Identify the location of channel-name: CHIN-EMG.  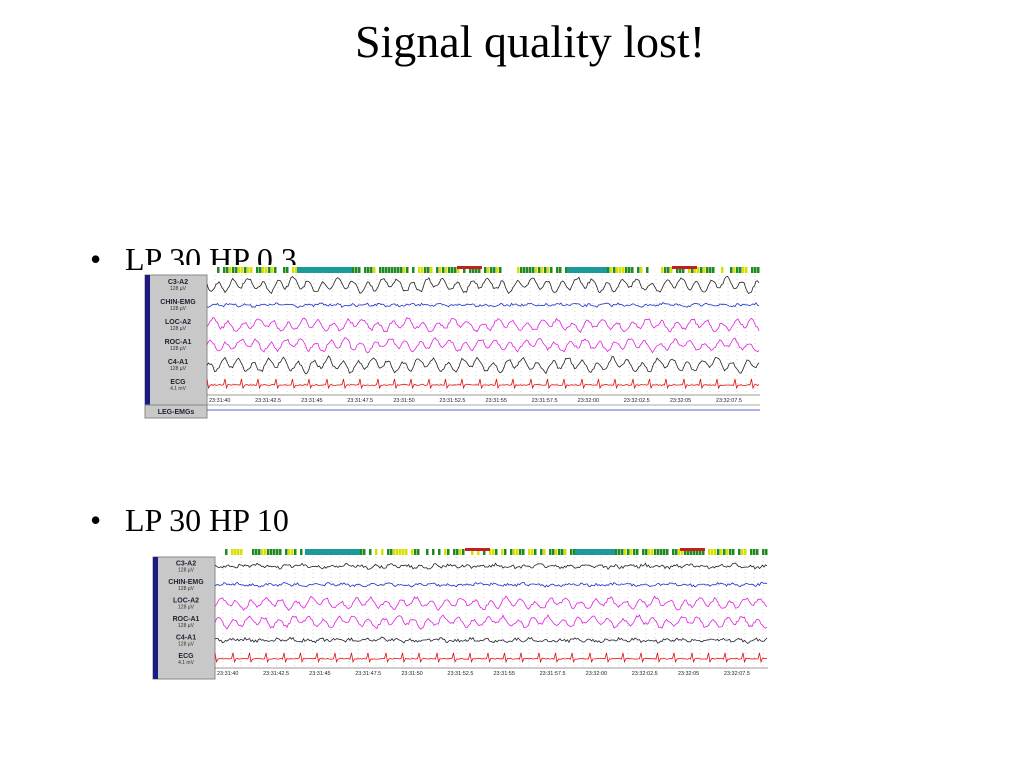
(178, 302).